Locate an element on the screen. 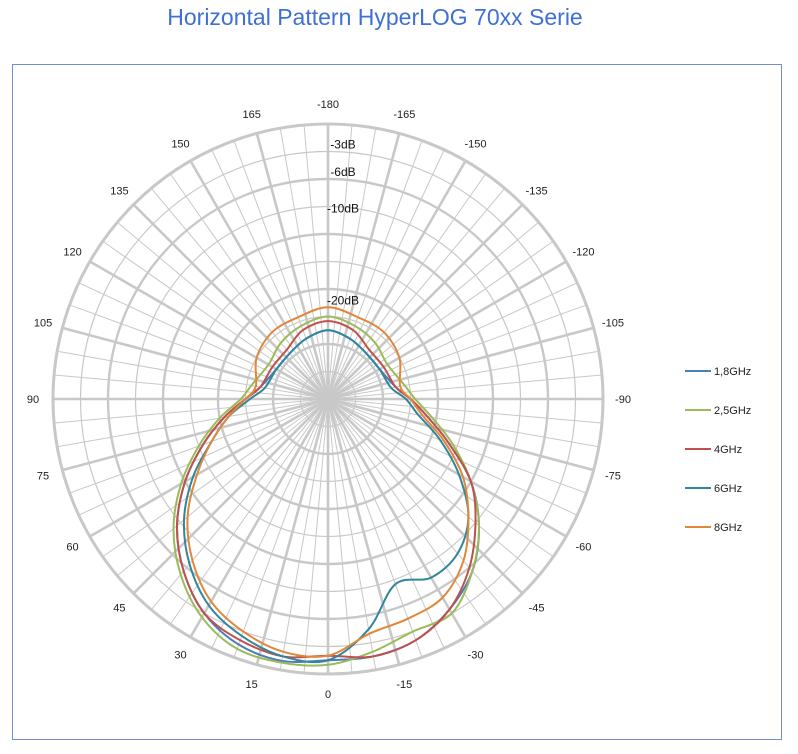 This screenshot has width=798, height=754. angle-tick-label: 75 is located at coordinates (43, 476).